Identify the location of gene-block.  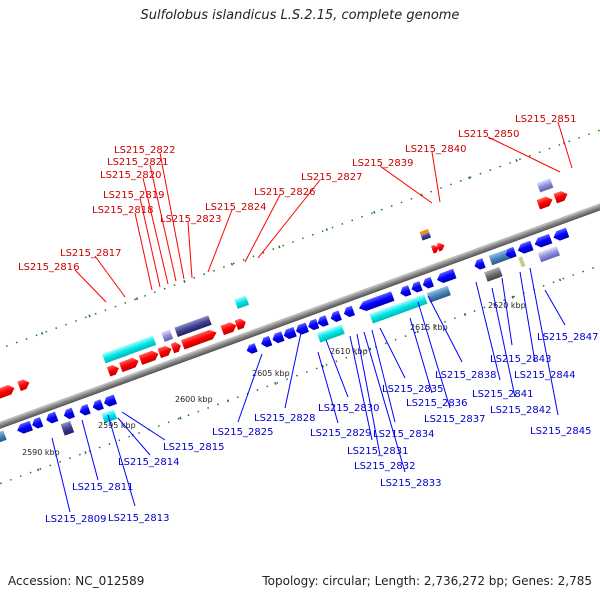
(522, 262).